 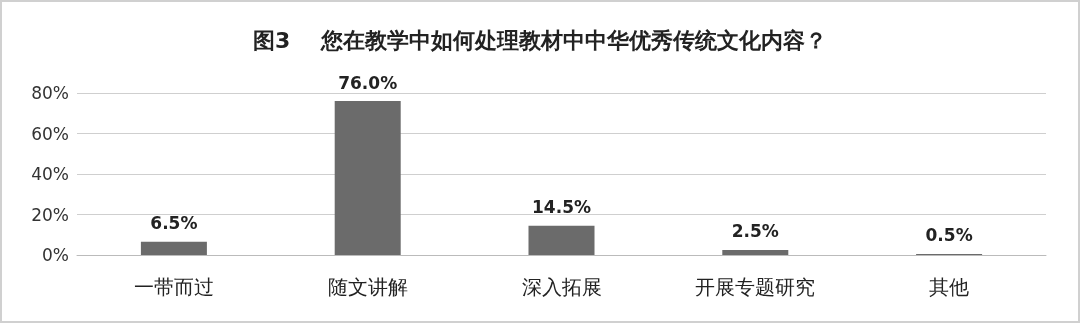 I want to click on data-label: 0.5%, so click(x=949, y=235).